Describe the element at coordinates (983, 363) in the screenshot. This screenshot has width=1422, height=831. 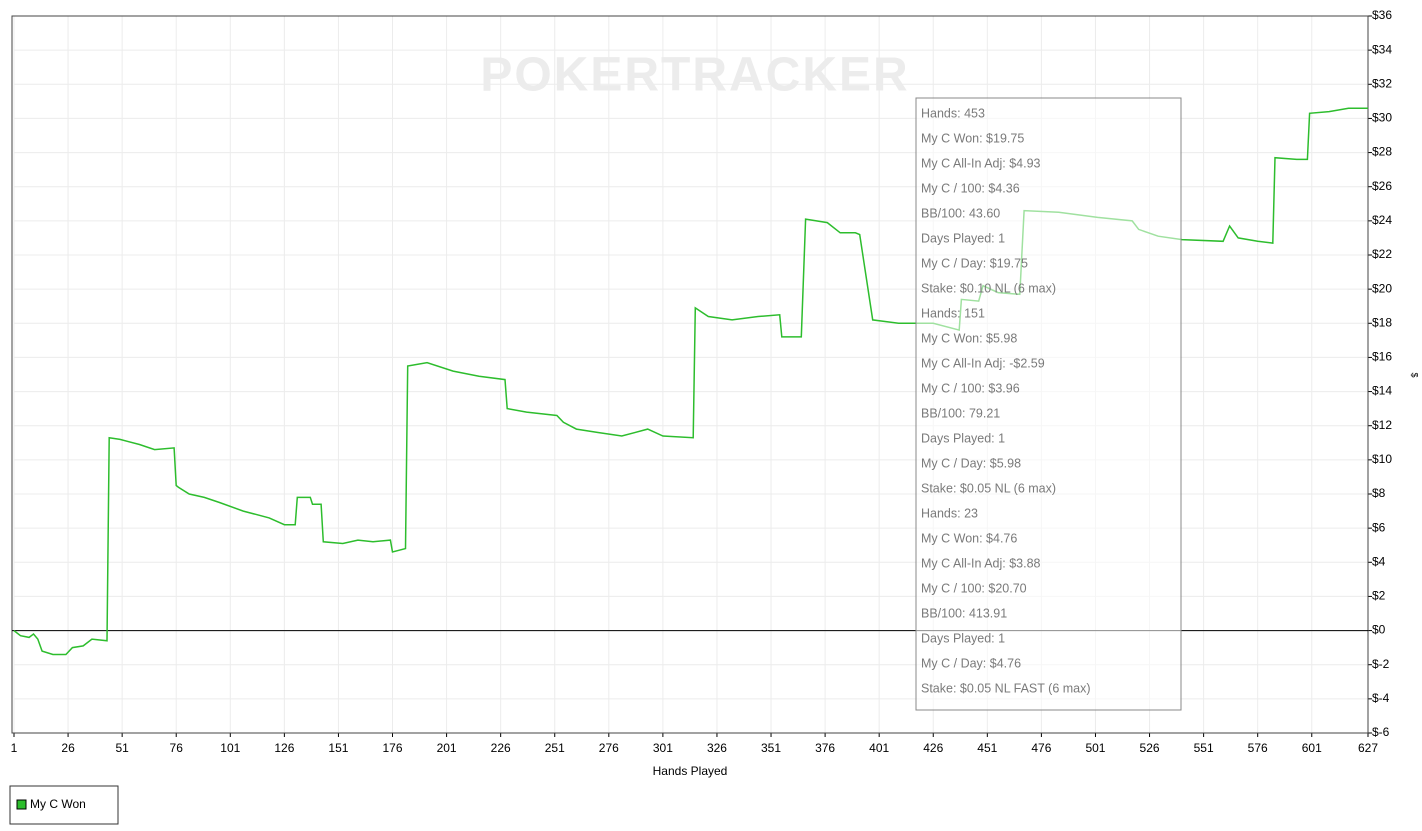
I see `tooltip-line: My C All-In Adj: -$2.59` at that location.